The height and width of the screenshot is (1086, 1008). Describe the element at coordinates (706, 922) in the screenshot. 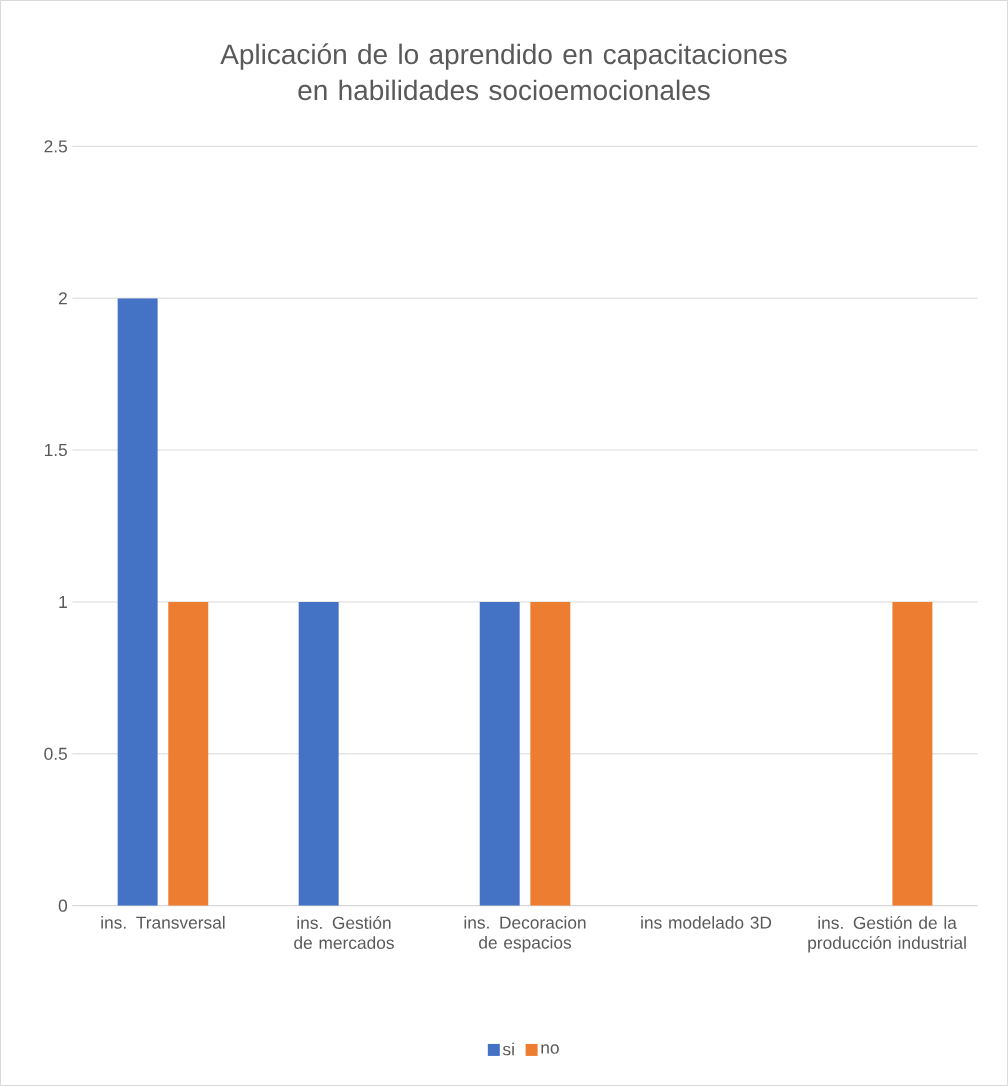

I see `x-tick-label: ins modelado 3D` at that location.